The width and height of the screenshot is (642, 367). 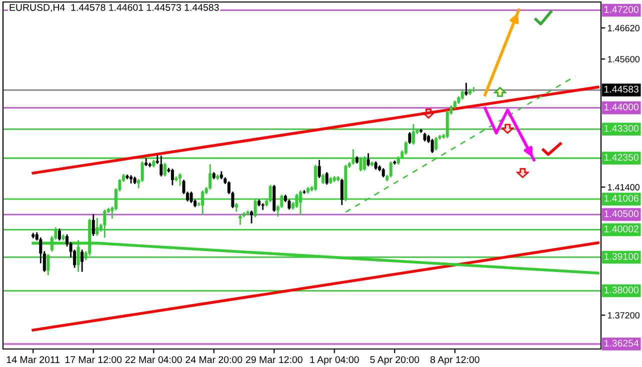 What do you see at coordinates (334, 361) in the screenshot?
I see `x-tick-label: 1 Apr 04:00` at bounding box center [334, 361].